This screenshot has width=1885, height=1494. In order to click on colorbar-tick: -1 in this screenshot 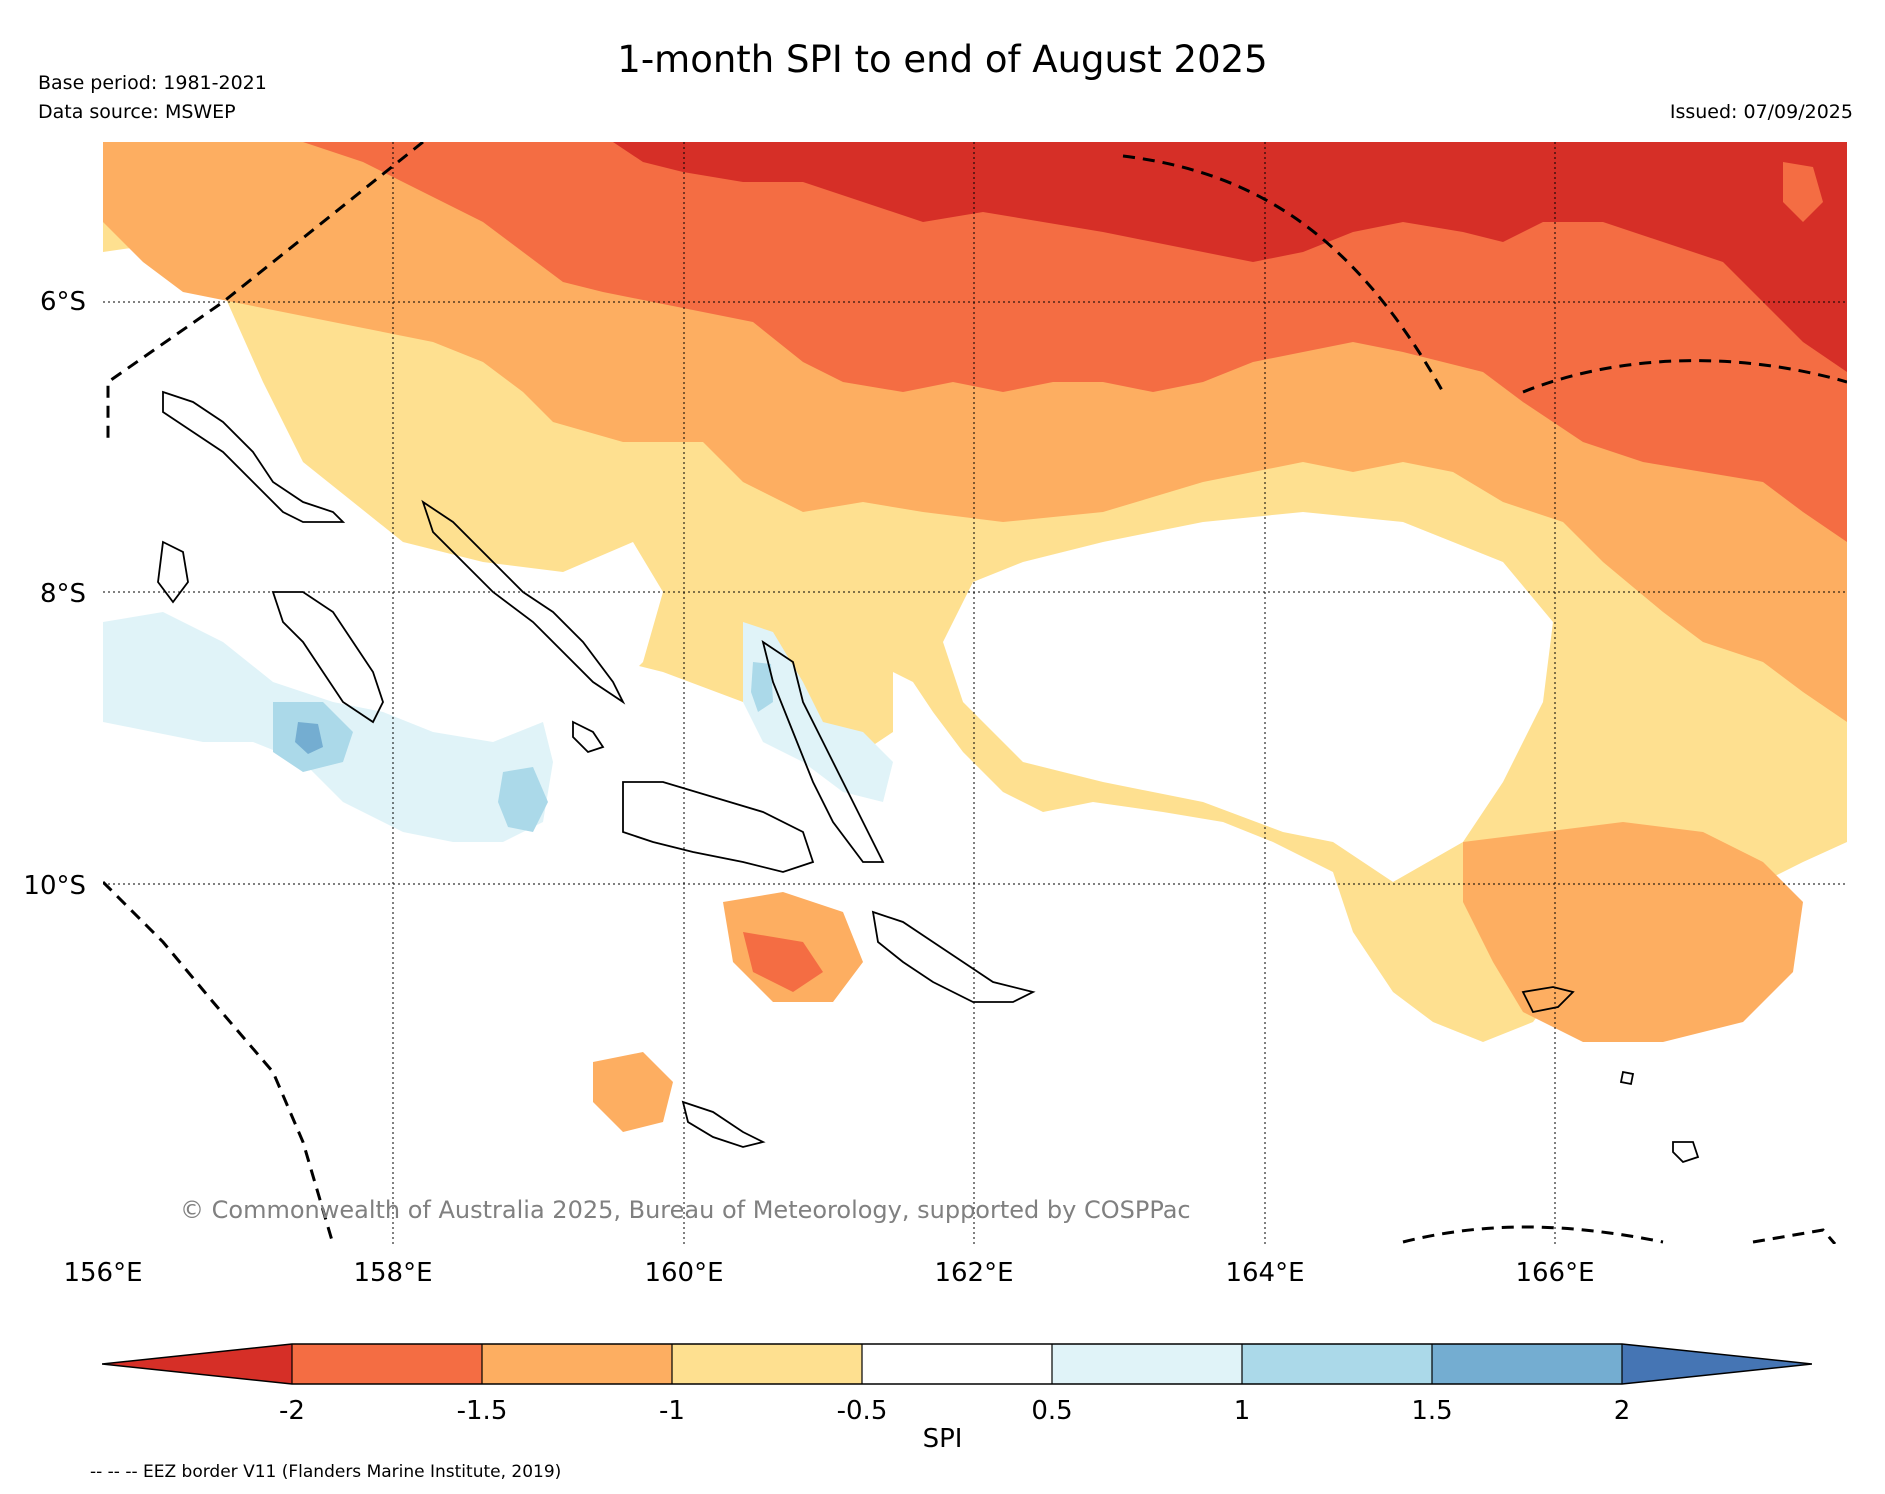, I will do `click(672, 1411)`.